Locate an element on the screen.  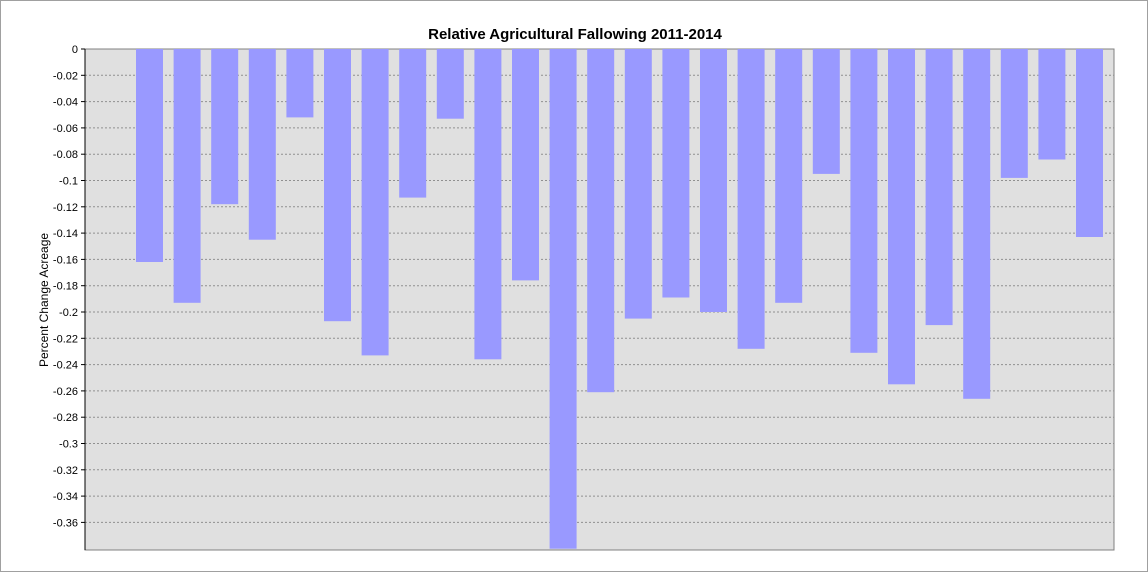
y-tick-label: -0.26 is located at coordinates (65, 392).